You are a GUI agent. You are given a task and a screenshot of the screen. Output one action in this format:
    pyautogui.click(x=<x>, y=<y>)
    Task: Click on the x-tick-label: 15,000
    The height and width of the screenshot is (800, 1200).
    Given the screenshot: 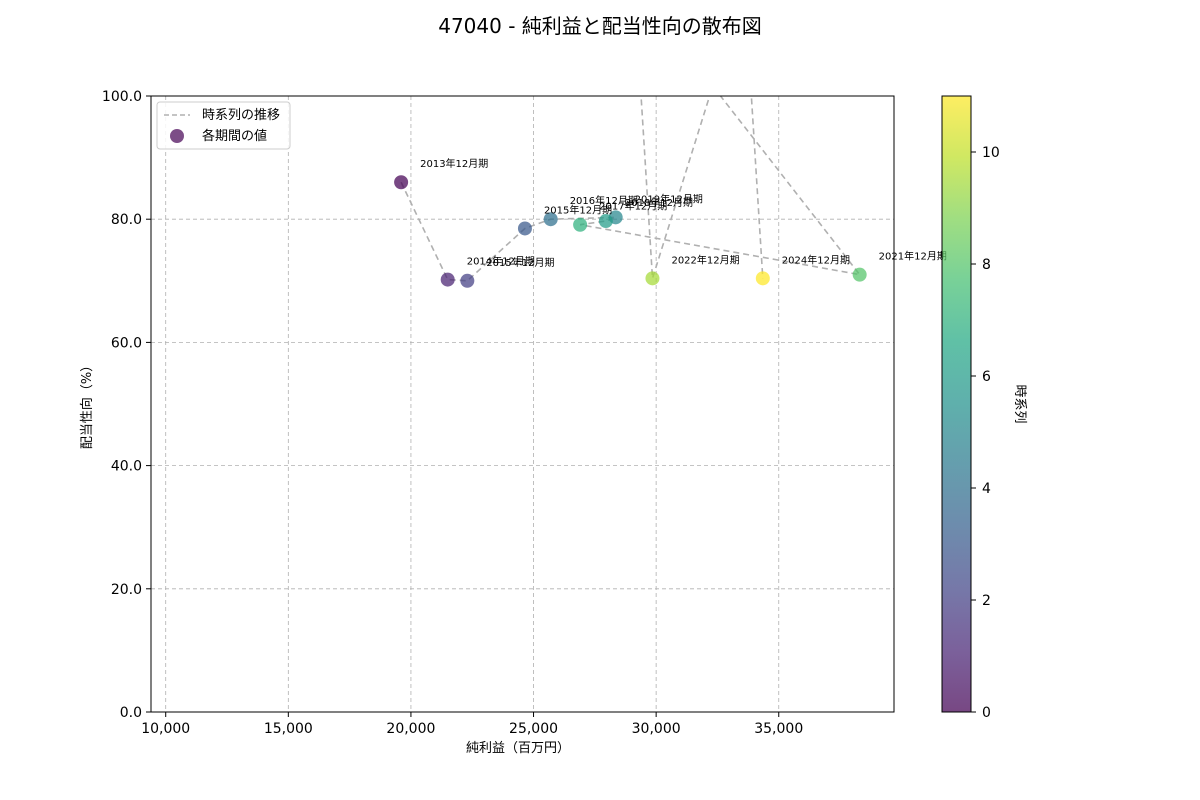 What is the action you would take?
    pyautogui.click(x=288, y=729)
    